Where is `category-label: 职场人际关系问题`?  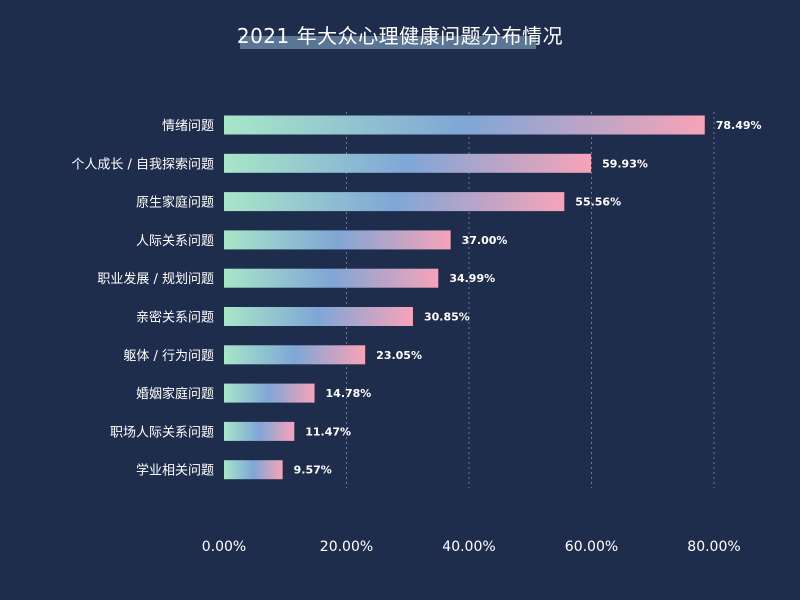
category-label: 职场人际关系问题 is located at coordinates (162, 432).